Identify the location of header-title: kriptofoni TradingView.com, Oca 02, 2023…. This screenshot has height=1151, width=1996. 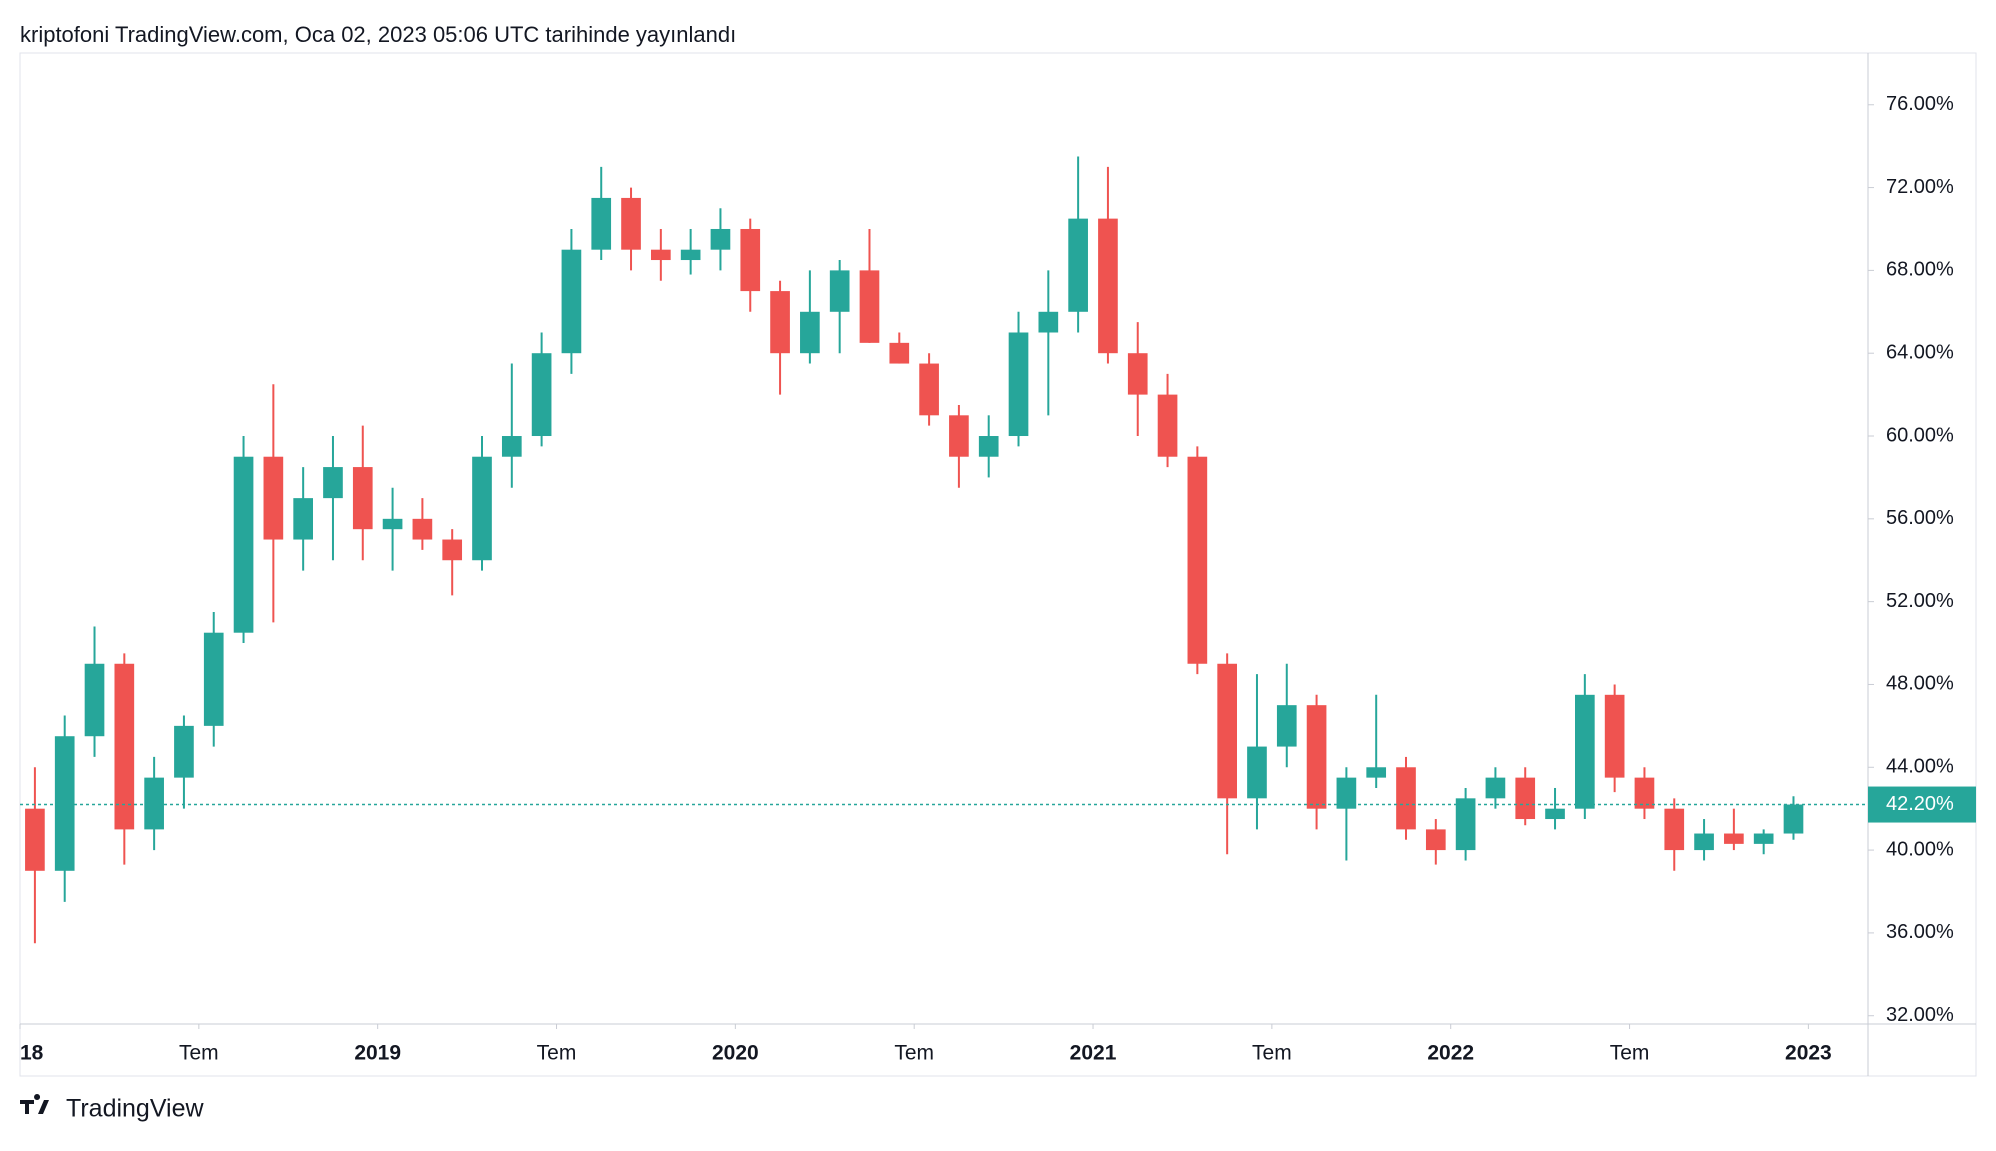
(378, 34).